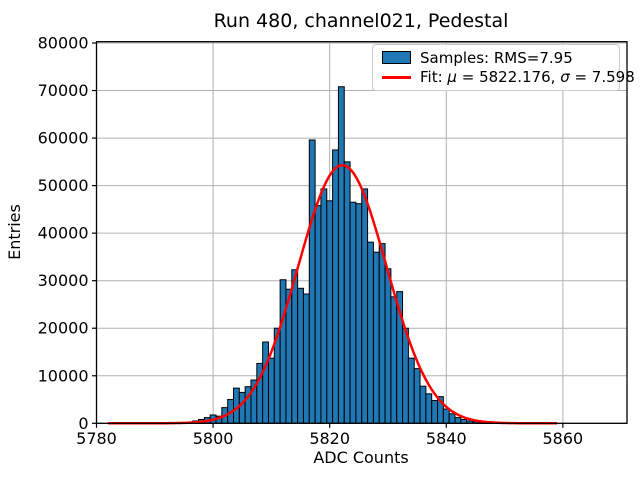 The height and width of the screenshot is (480, 640). I want to click on histogram-swatch, so click(396, 58).